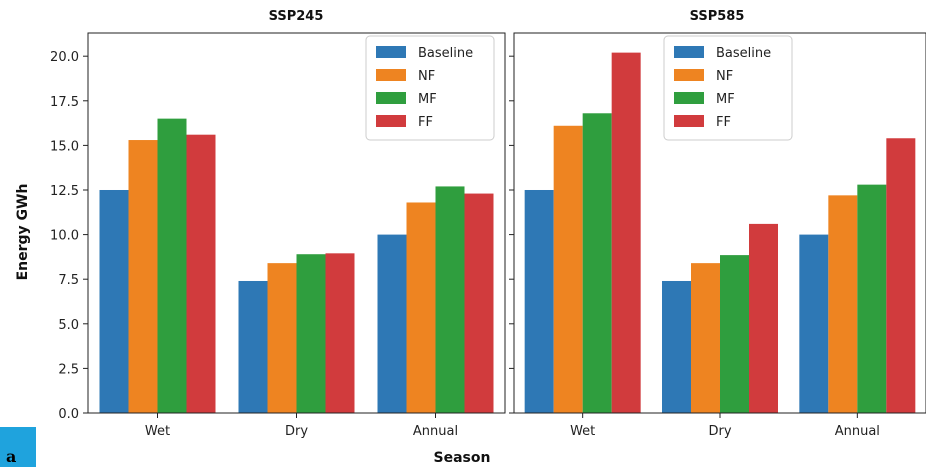 The height and width of the screenshot is (467, 926). Describe the element at coordinates (11, 456) in the screenshot. I see `figure-label-text: a` at that location.